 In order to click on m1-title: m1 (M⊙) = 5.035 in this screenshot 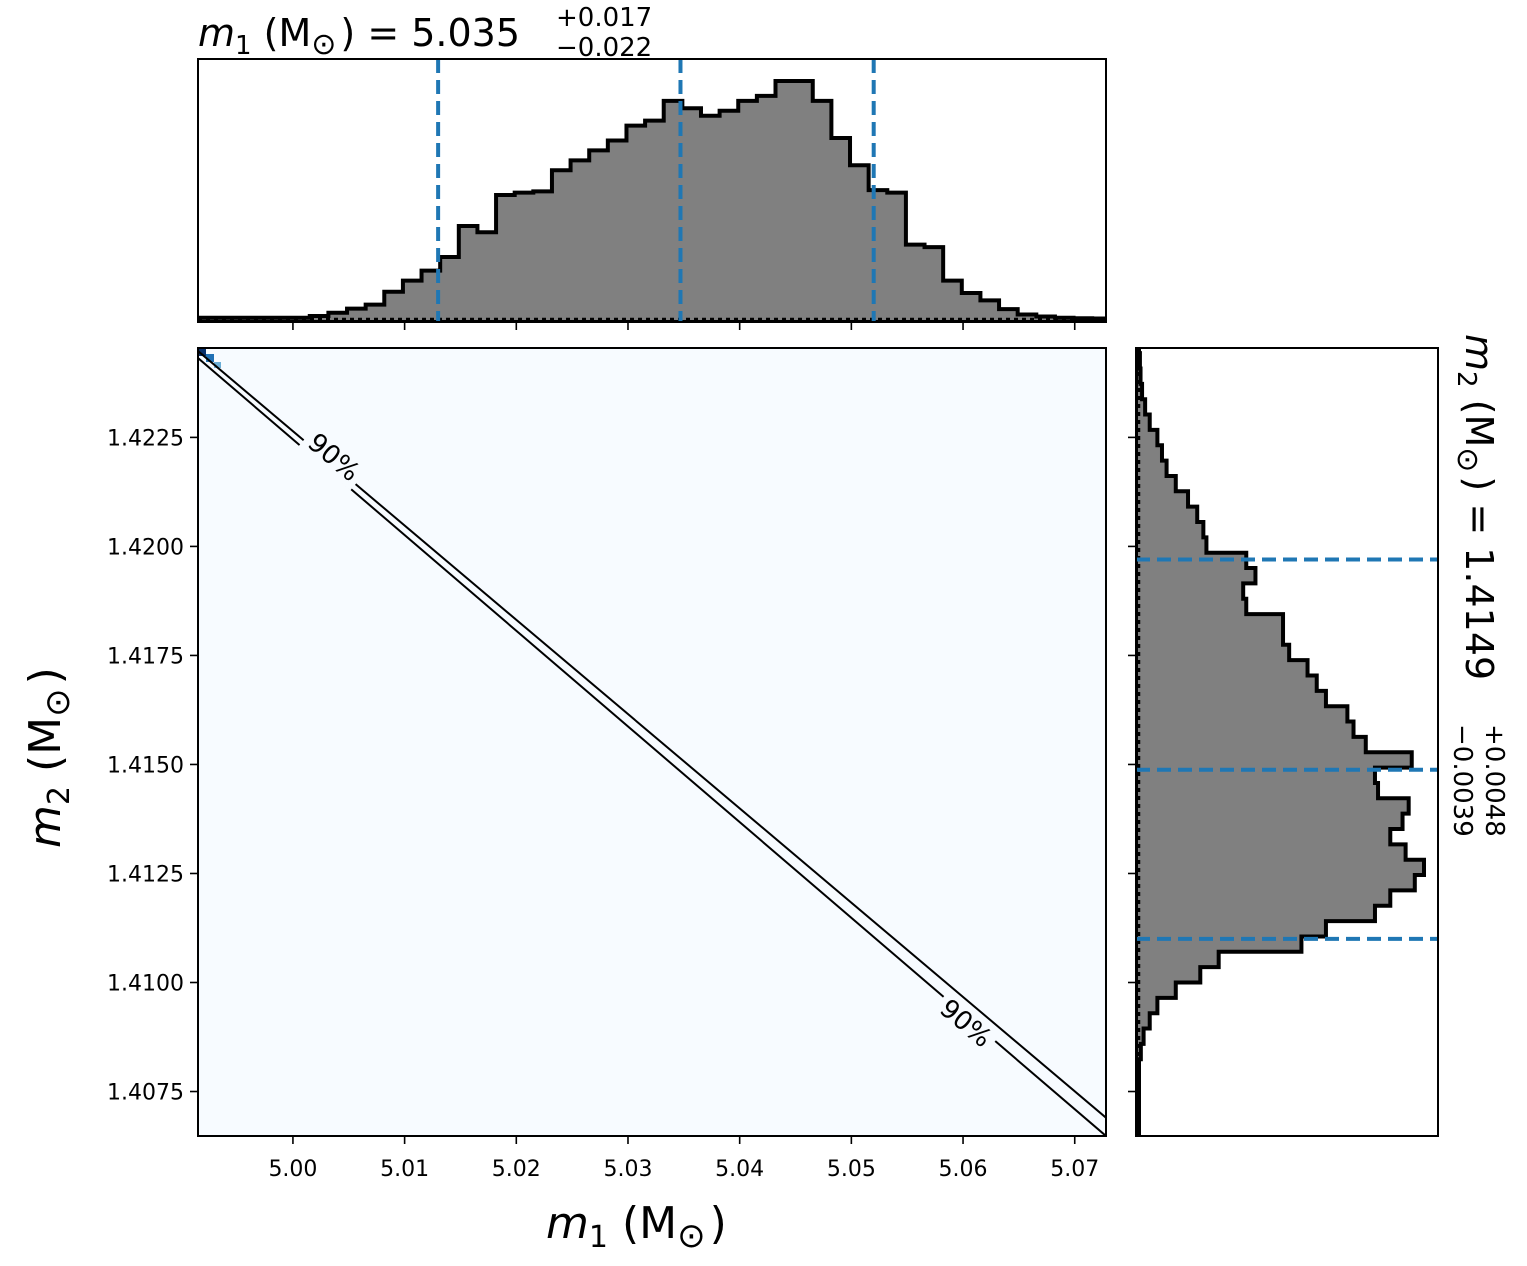, I will do `click(359, 36)`.